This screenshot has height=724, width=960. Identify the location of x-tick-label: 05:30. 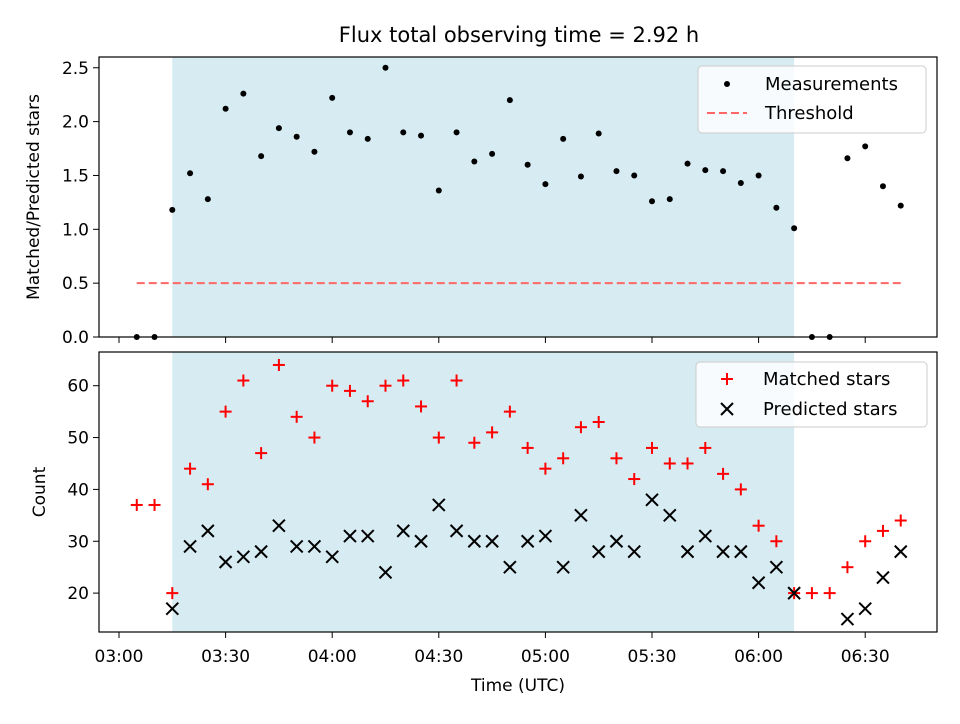
(652, 657).